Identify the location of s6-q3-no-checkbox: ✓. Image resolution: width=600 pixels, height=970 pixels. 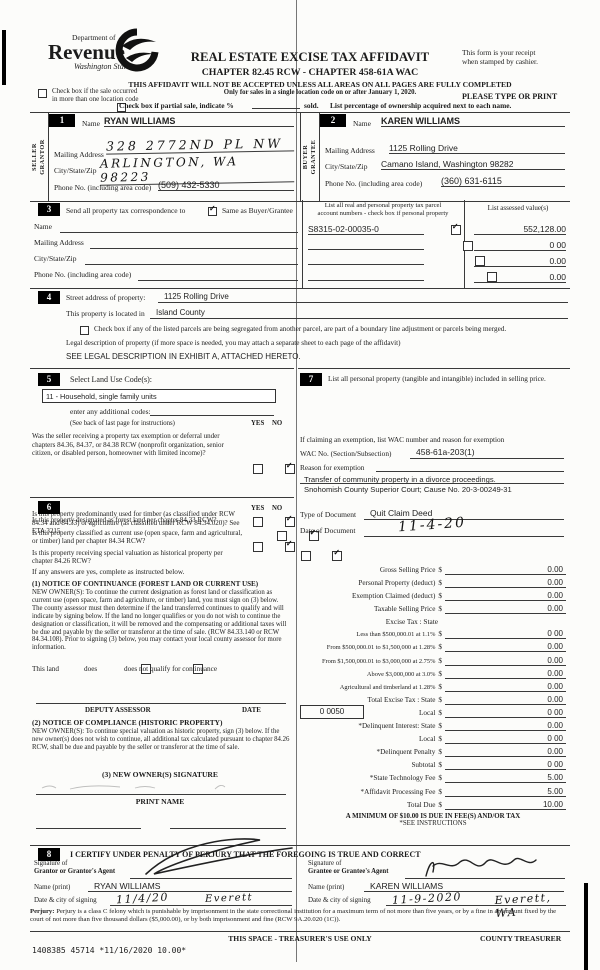
(337, 555).